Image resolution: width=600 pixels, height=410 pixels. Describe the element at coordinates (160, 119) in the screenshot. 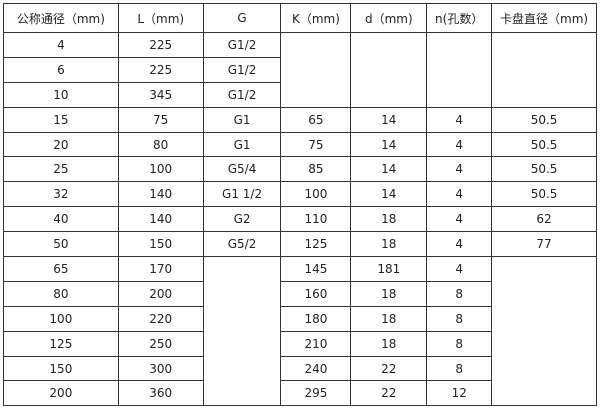

I see `cell-length: 75` at that location.